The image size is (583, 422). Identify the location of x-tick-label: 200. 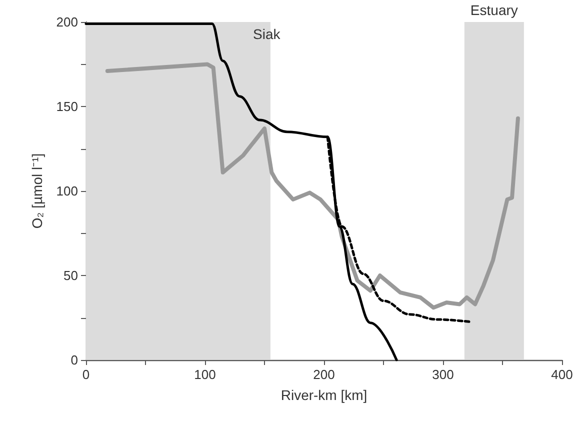
(324, 374).